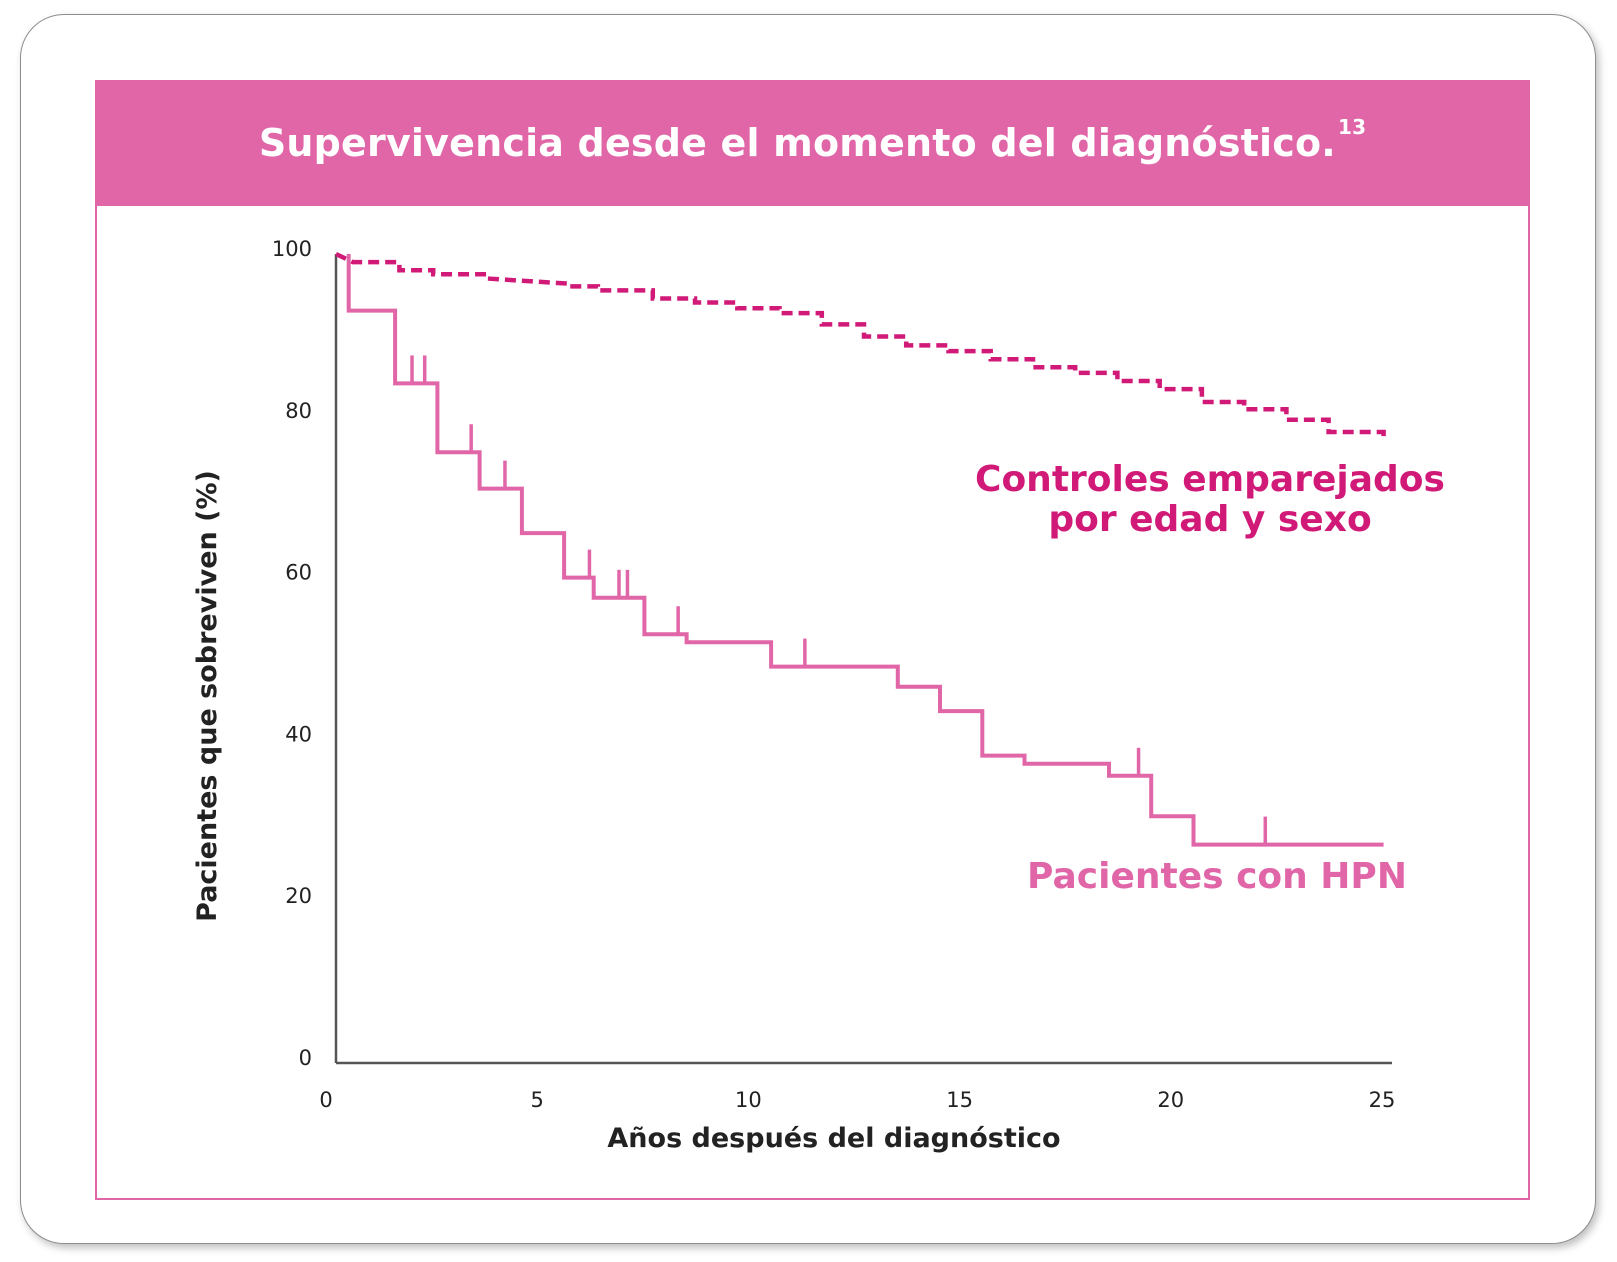 The image size is (1617, 1262). I want to click on x-tick-label: 15, so click(959, 1100).